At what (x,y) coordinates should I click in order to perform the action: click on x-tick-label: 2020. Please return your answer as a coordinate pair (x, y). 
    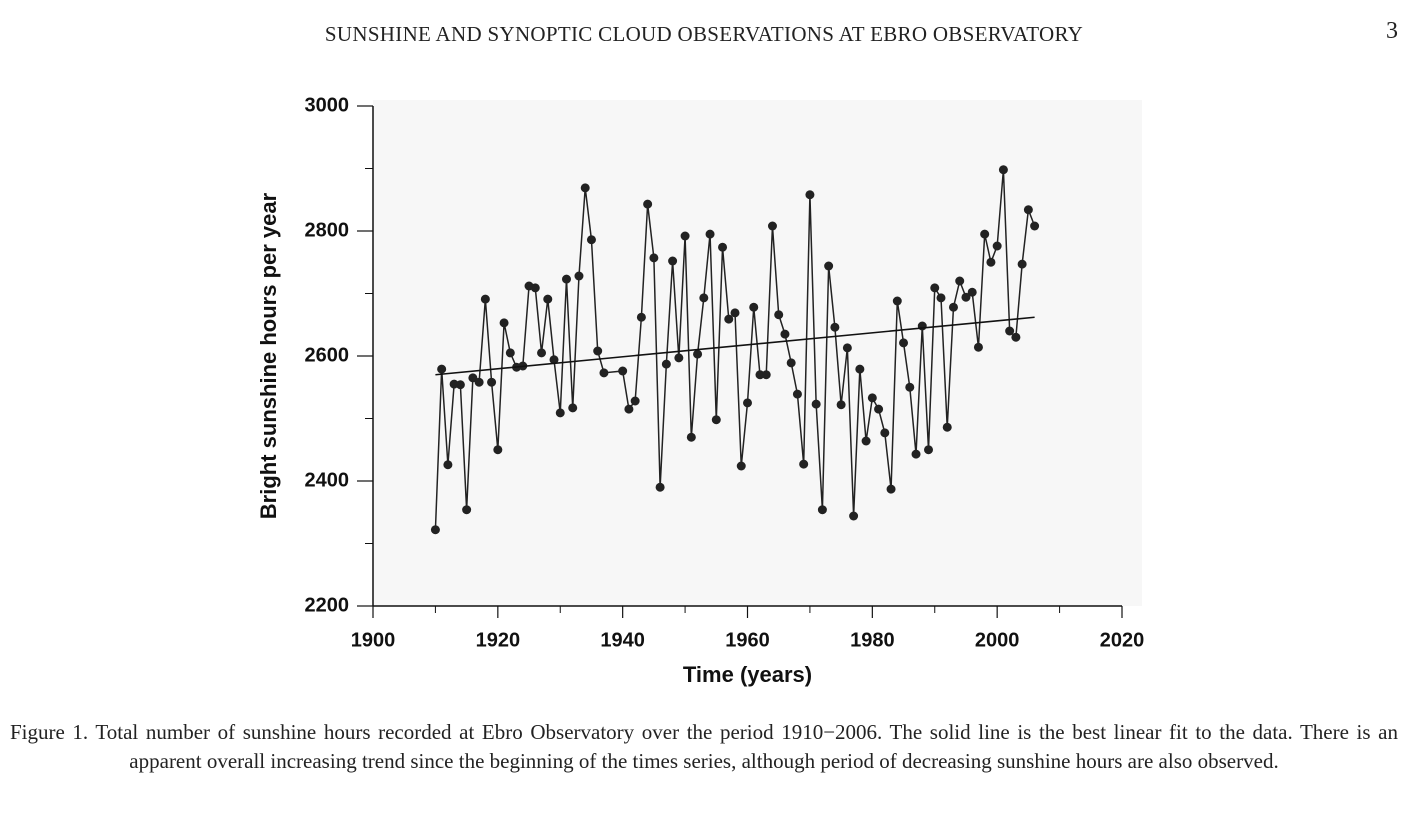
    Looking at the image, I should click on (1122, 640).